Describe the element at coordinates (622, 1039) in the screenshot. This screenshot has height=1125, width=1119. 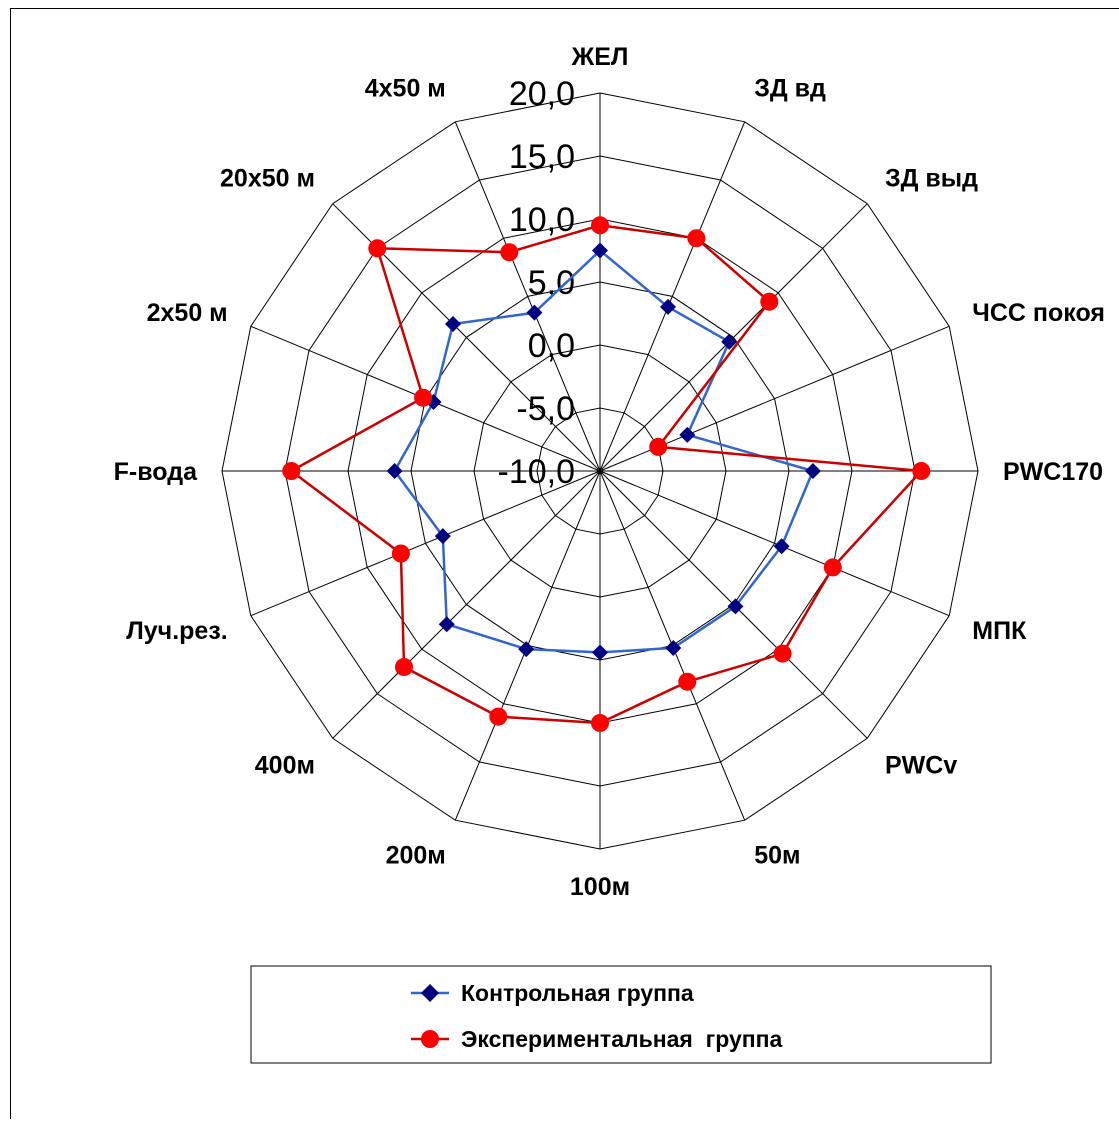
I see `legend-label-experimental: Экспериментальная группа` at that location.